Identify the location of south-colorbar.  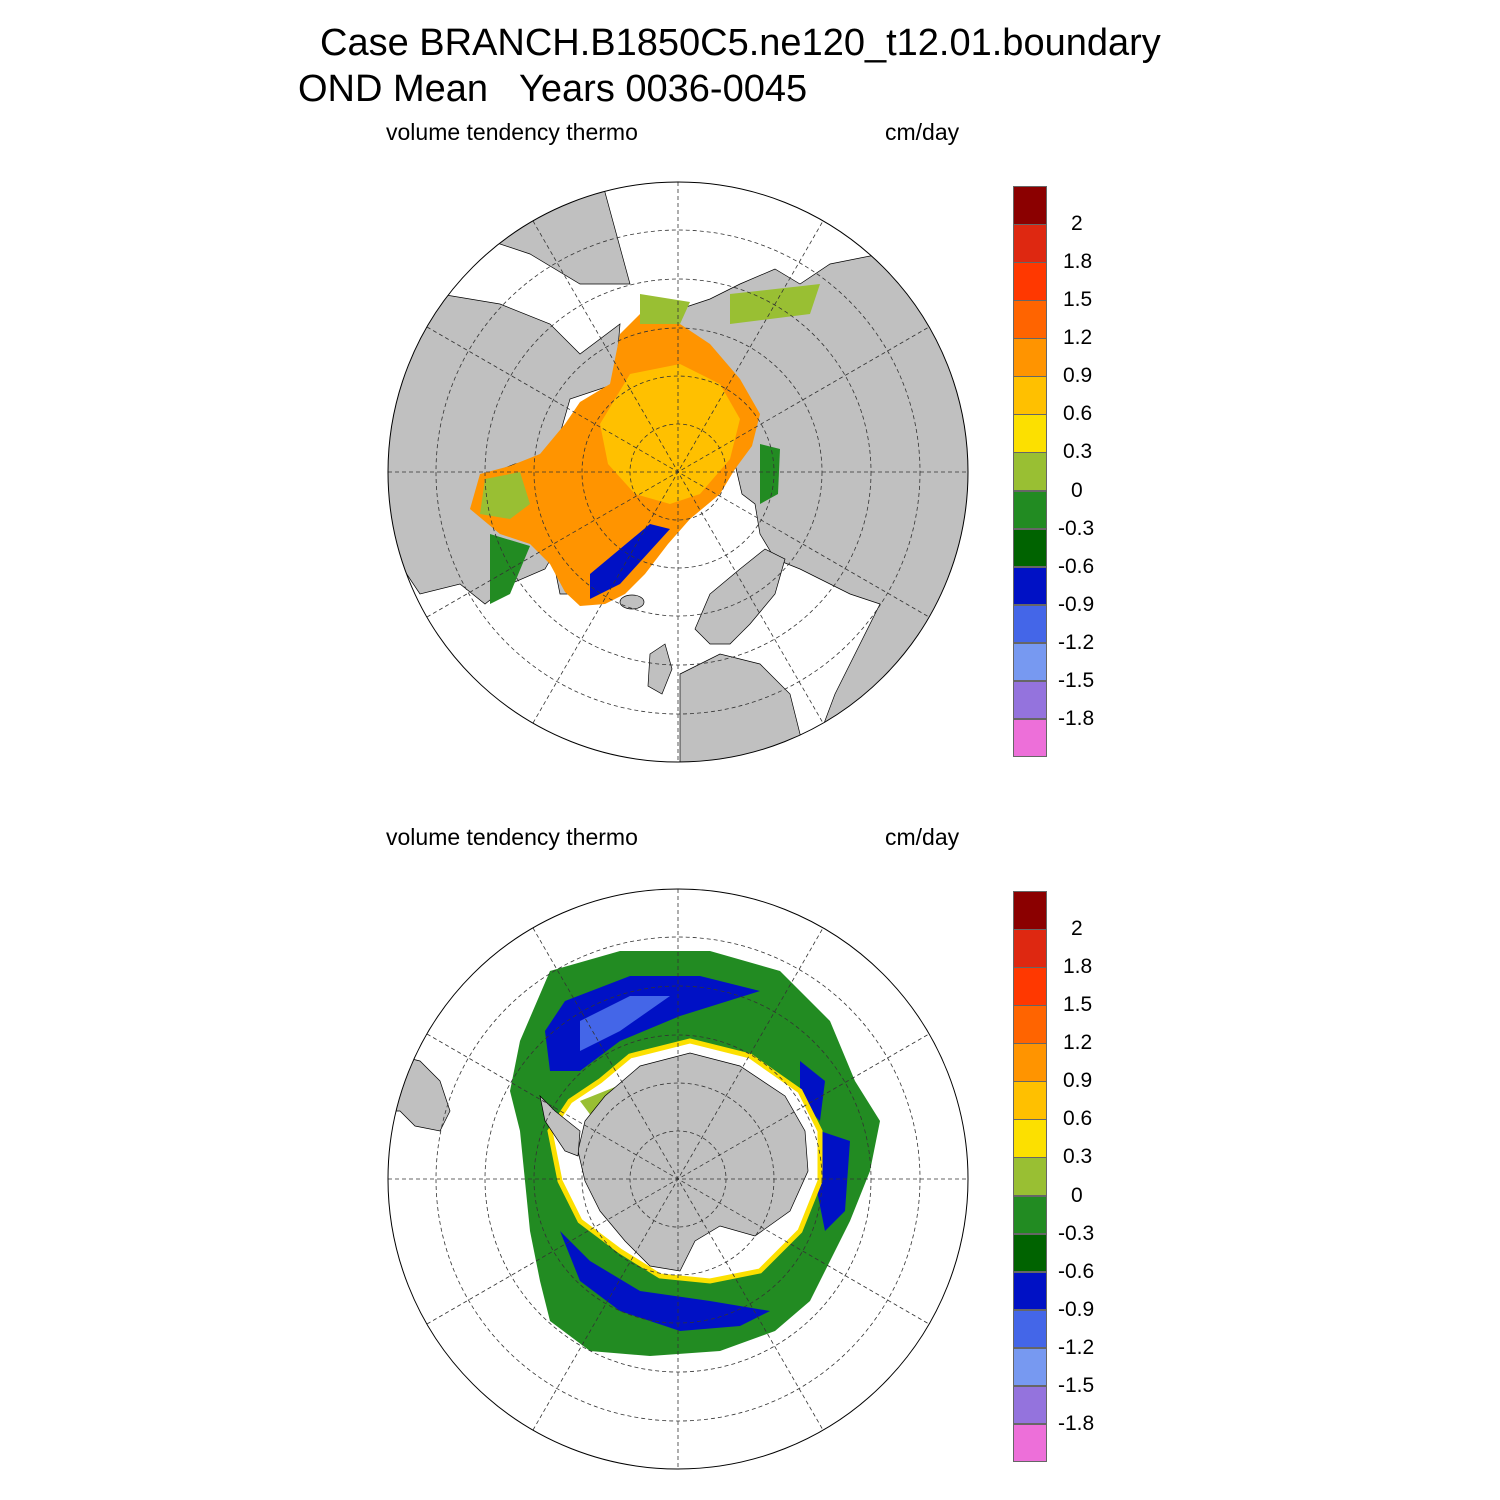
(1031, 1177).